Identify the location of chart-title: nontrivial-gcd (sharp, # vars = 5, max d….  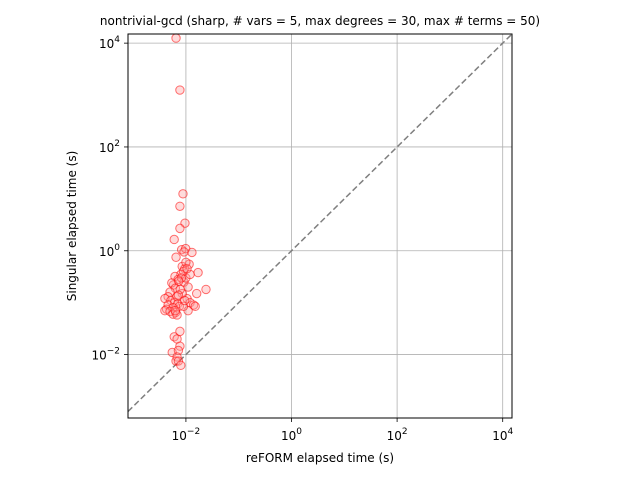
(320, 21).